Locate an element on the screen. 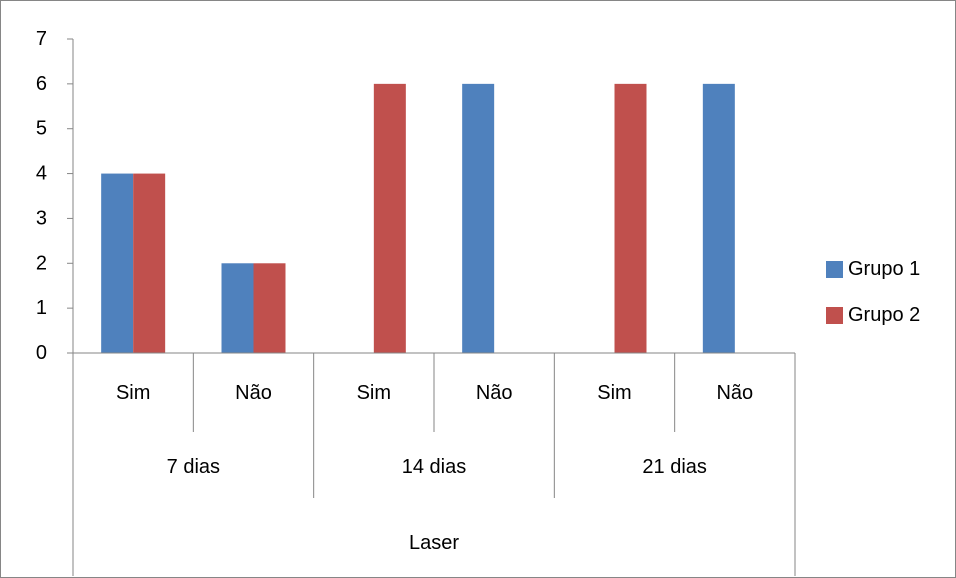  legend-item-grupo-2: Grupo 2 is located at coordinates (873, 315).